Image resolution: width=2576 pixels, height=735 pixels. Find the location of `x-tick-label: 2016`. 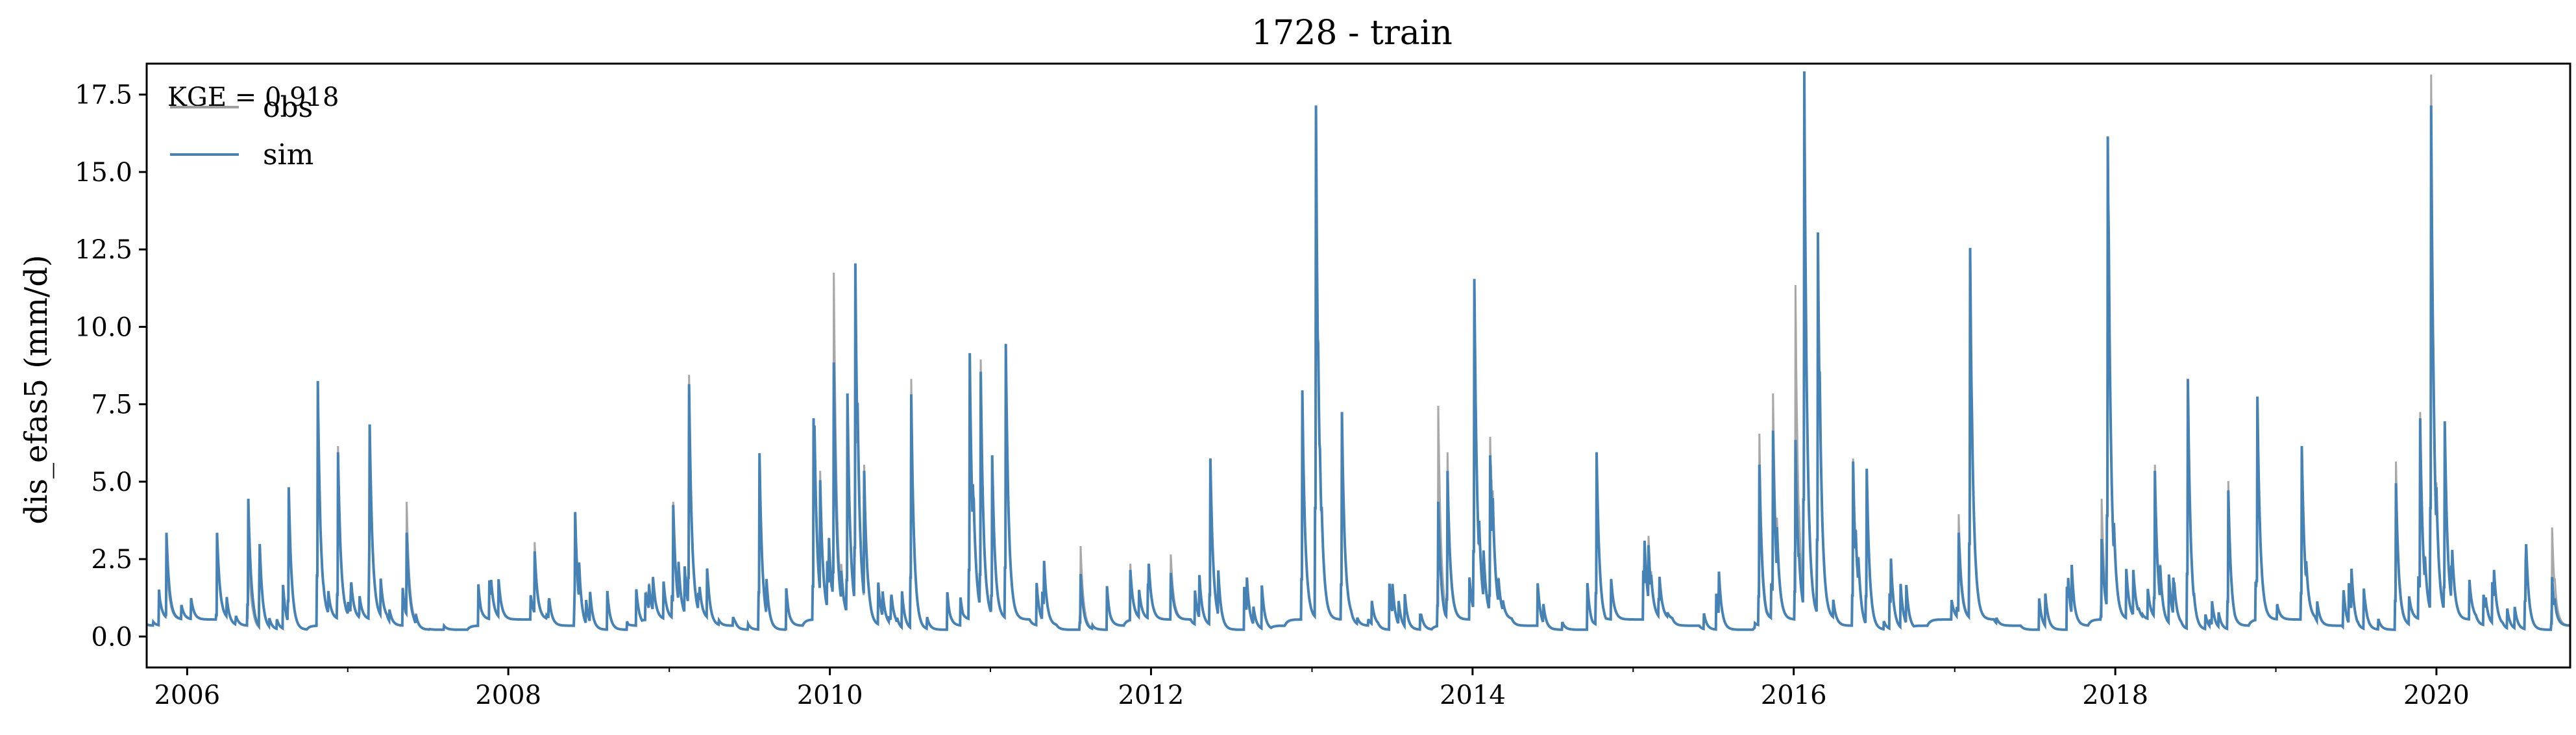

x-tick-label: 2016 is located at coordinates (1794, 695).